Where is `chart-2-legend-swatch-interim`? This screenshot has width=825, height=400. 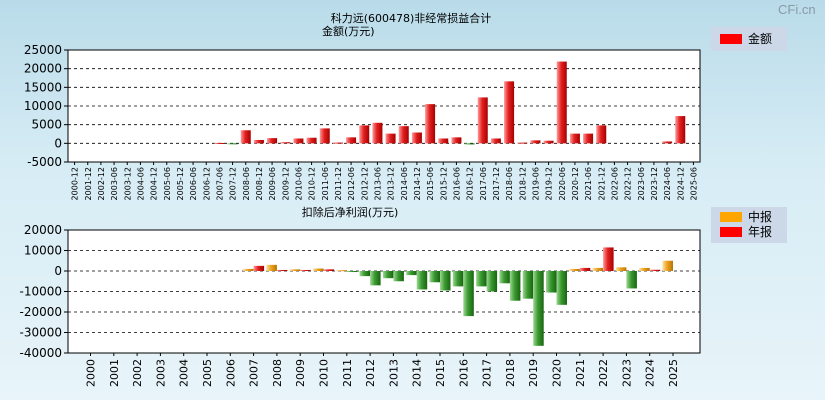 chart-2-legend-swatch-interim is located at coordinates (731, 217).